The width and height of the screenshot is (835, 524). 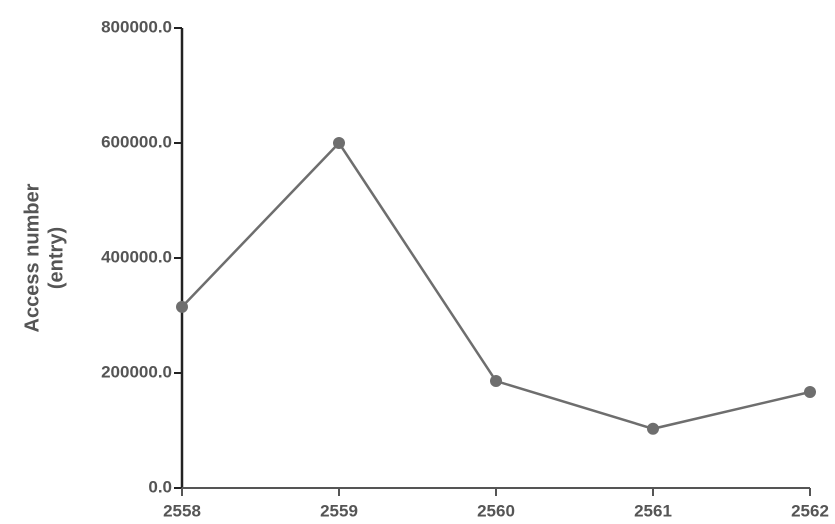 I want to click on y-tick-label: 400000.0, so click(x=136, y=256).